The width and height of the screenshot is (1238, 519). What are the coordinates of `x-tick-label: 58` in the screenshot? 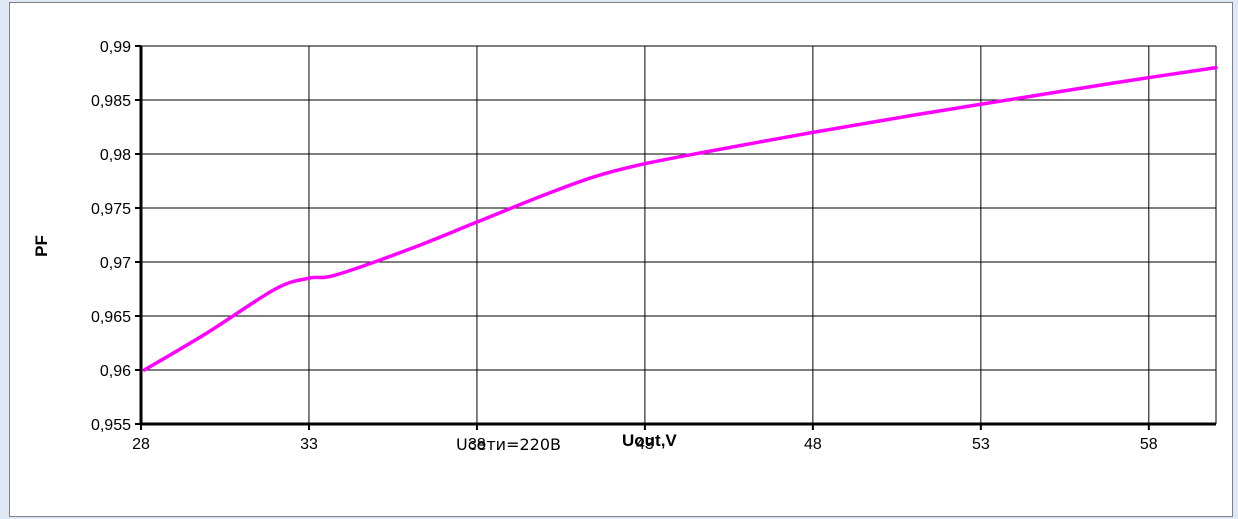 It's located at (1149, 444).